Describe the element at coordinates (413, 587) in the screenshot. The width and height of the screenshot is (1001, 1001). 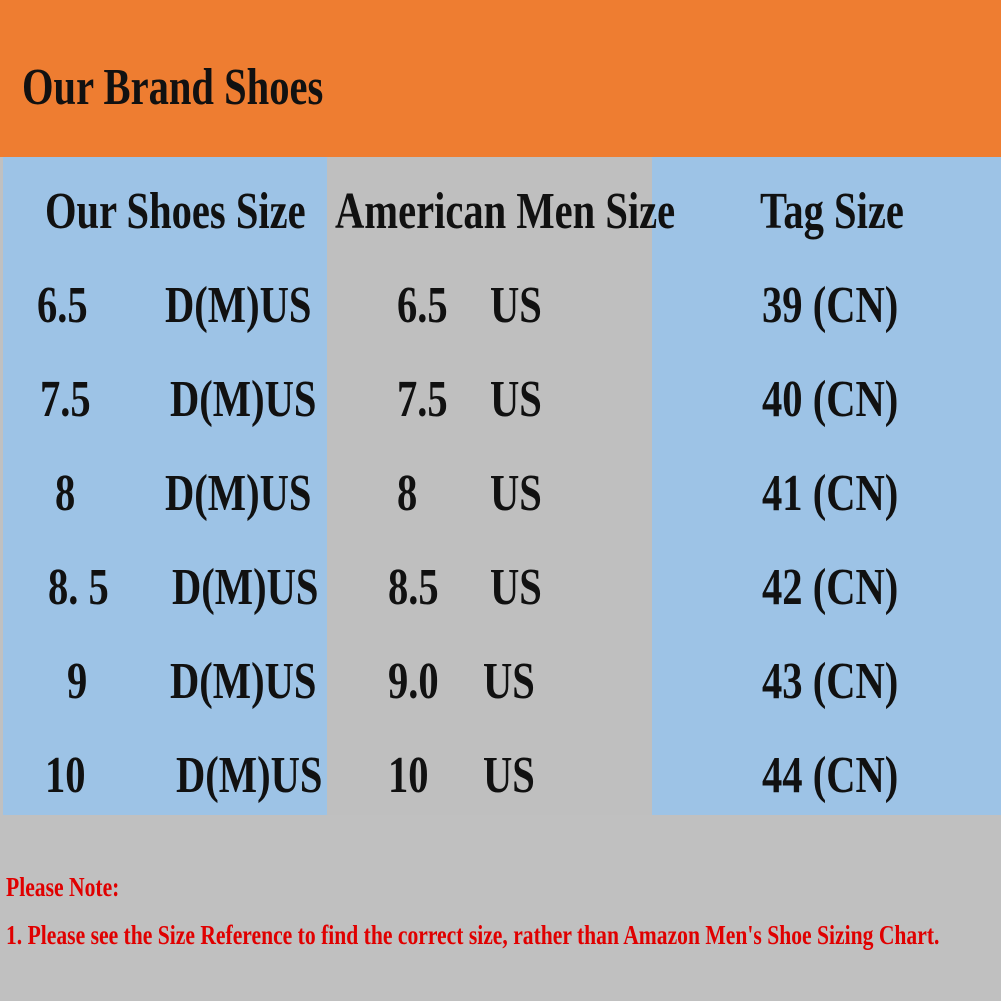
I see `us-size-number: 8.5` at that location.